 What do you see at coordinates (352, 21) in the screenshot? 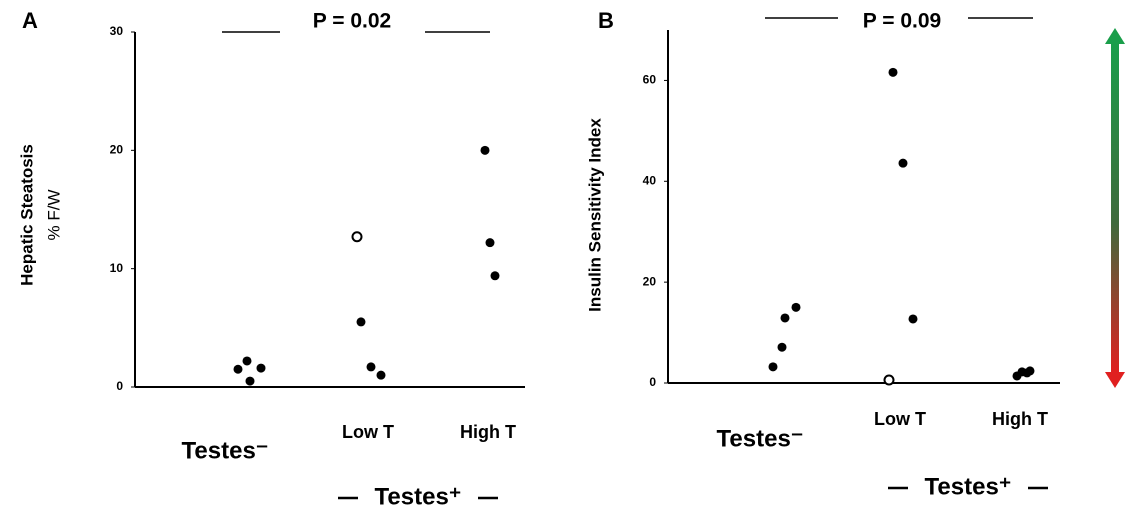
I see `p-value: P = 0.02` at bounding box center [352, 21].